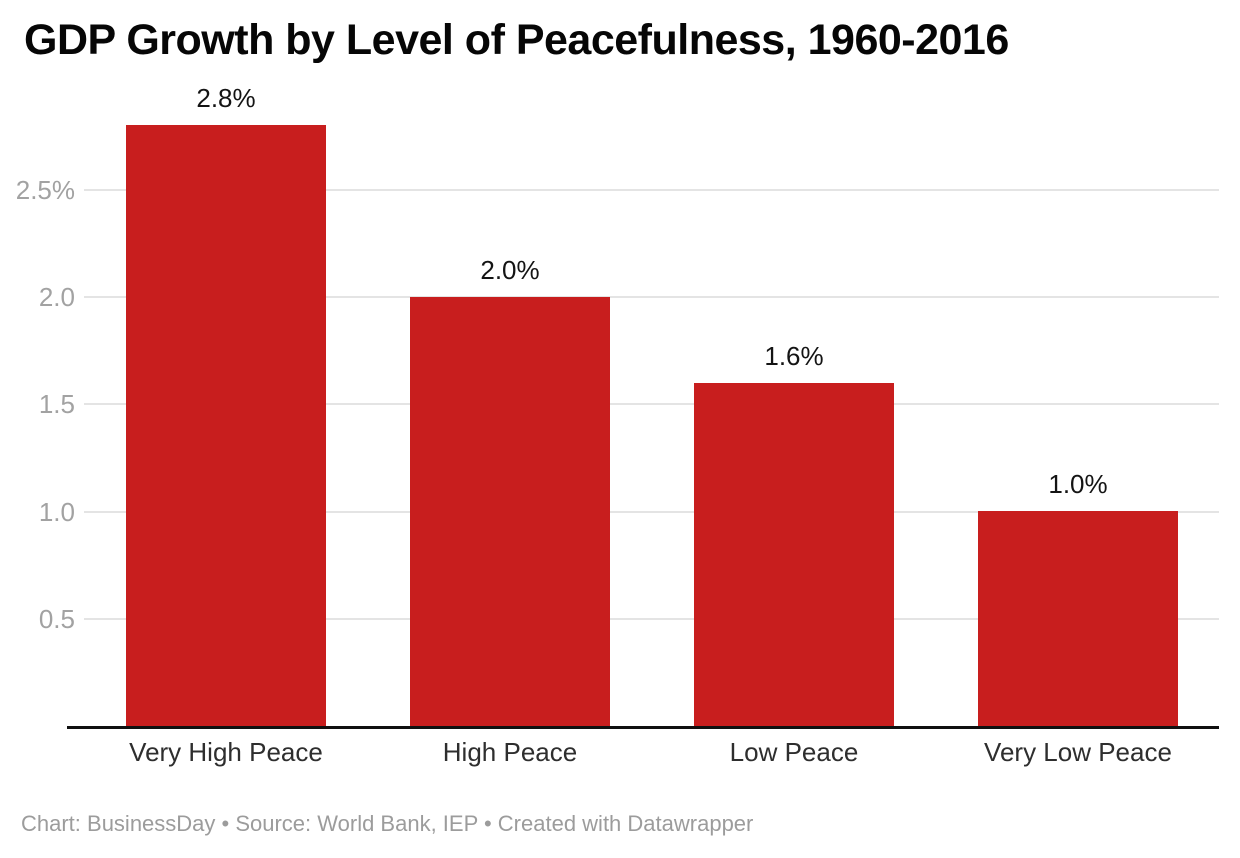 This screenshot has width=1240, height=858. Describe the element at coordinates (56, 404) in the screenshot. I see `y-axis-tick-label: 1.5` at that location.